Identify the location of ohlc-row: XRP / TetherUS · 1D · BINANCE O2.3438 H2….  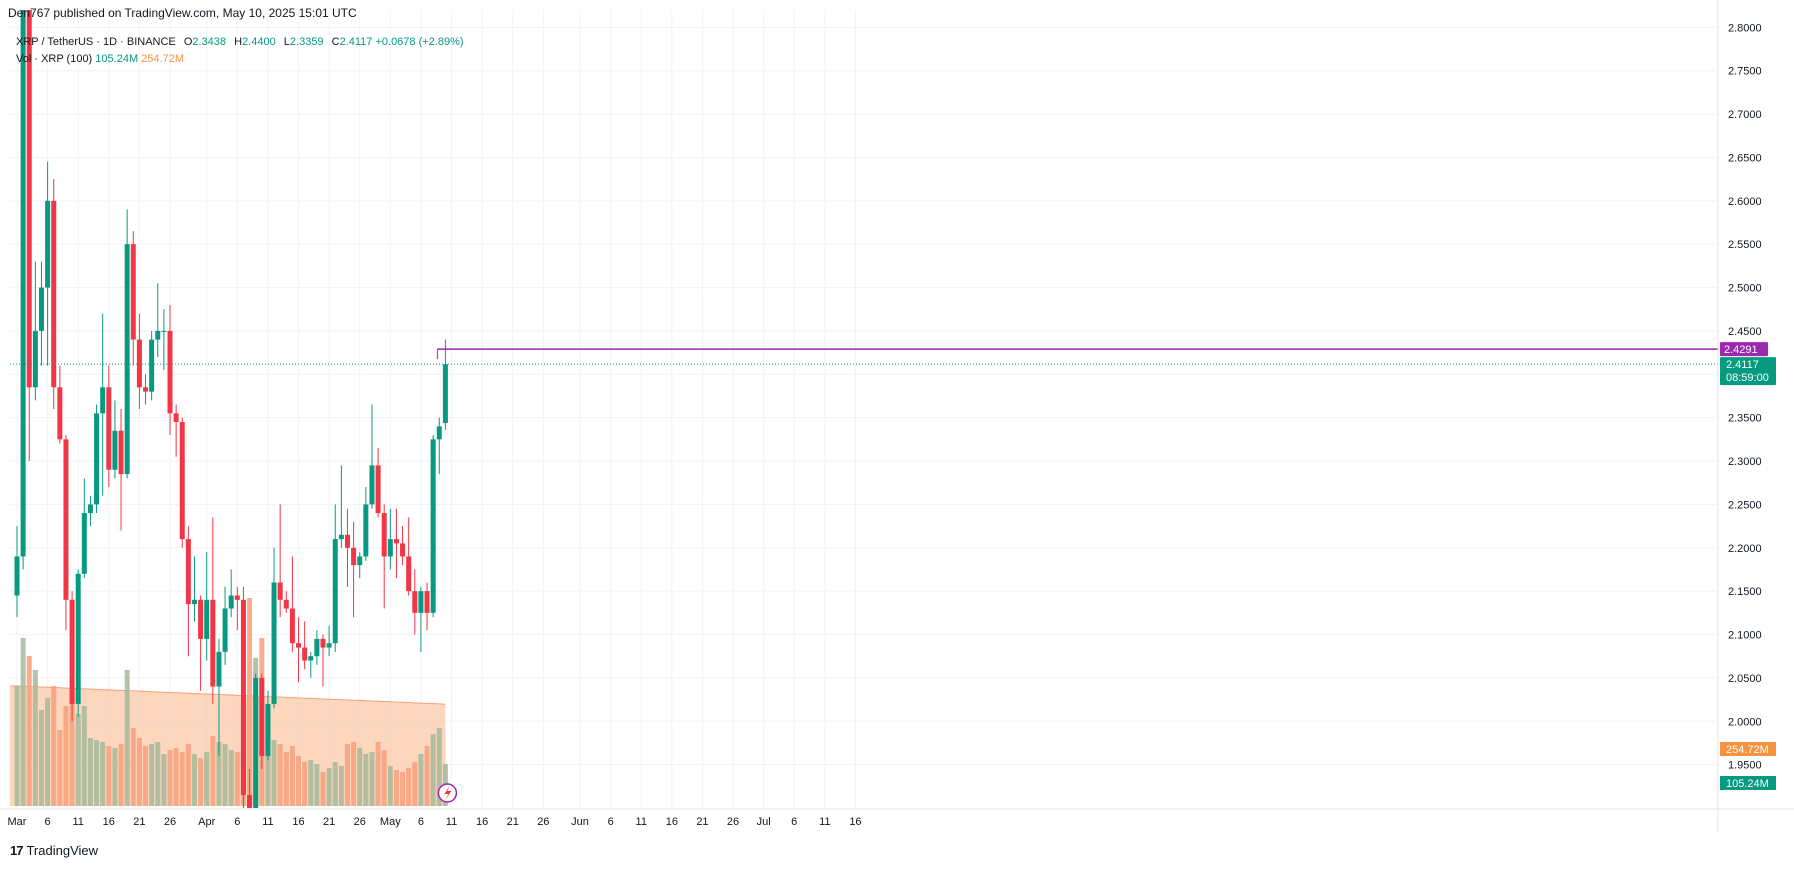
(240, 42).